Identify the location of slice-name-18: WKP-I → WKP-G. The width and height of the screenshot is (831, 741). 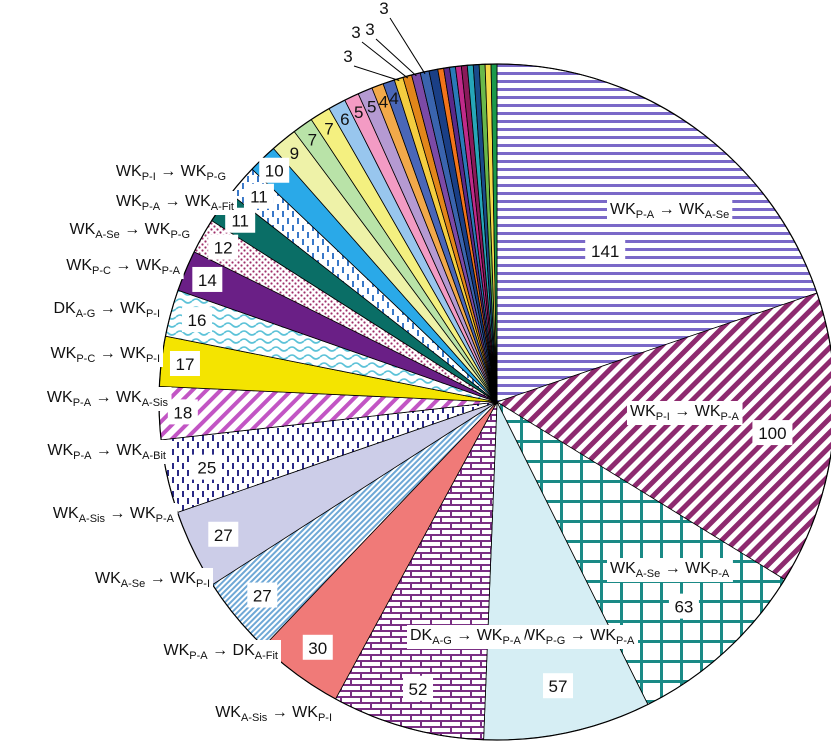
(170, 173).